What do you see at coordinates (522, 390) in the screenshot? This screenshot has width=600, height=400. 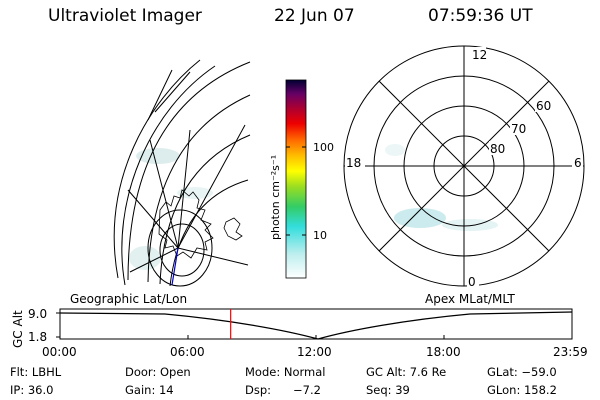 I see `glon-info: GLon: 158.2` at bounding box center [522, 390].